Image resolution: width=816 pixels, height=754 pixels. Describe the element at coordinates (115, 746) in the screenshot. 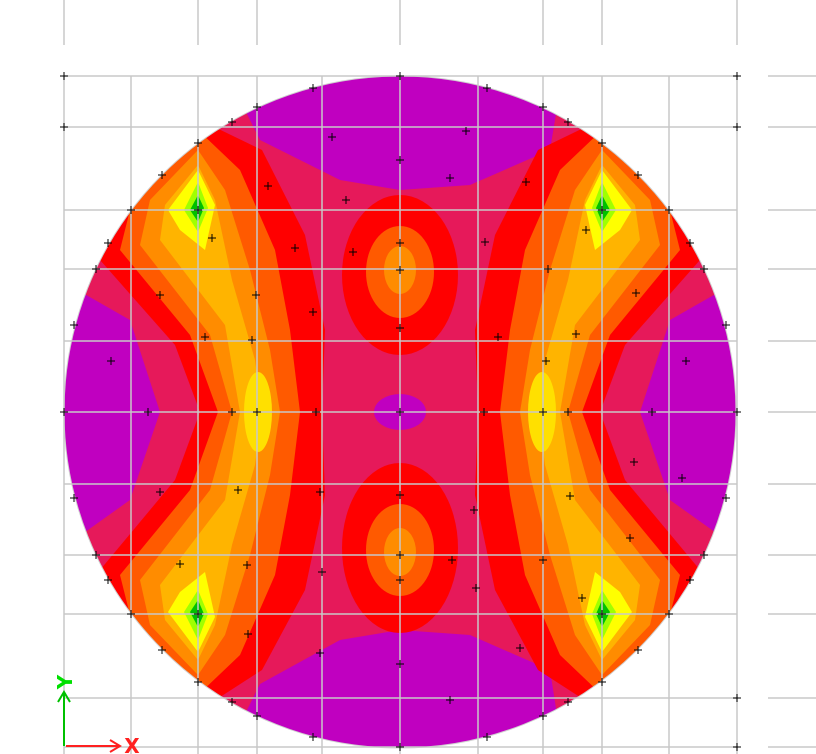

I see `x-arrow-head` at that location.